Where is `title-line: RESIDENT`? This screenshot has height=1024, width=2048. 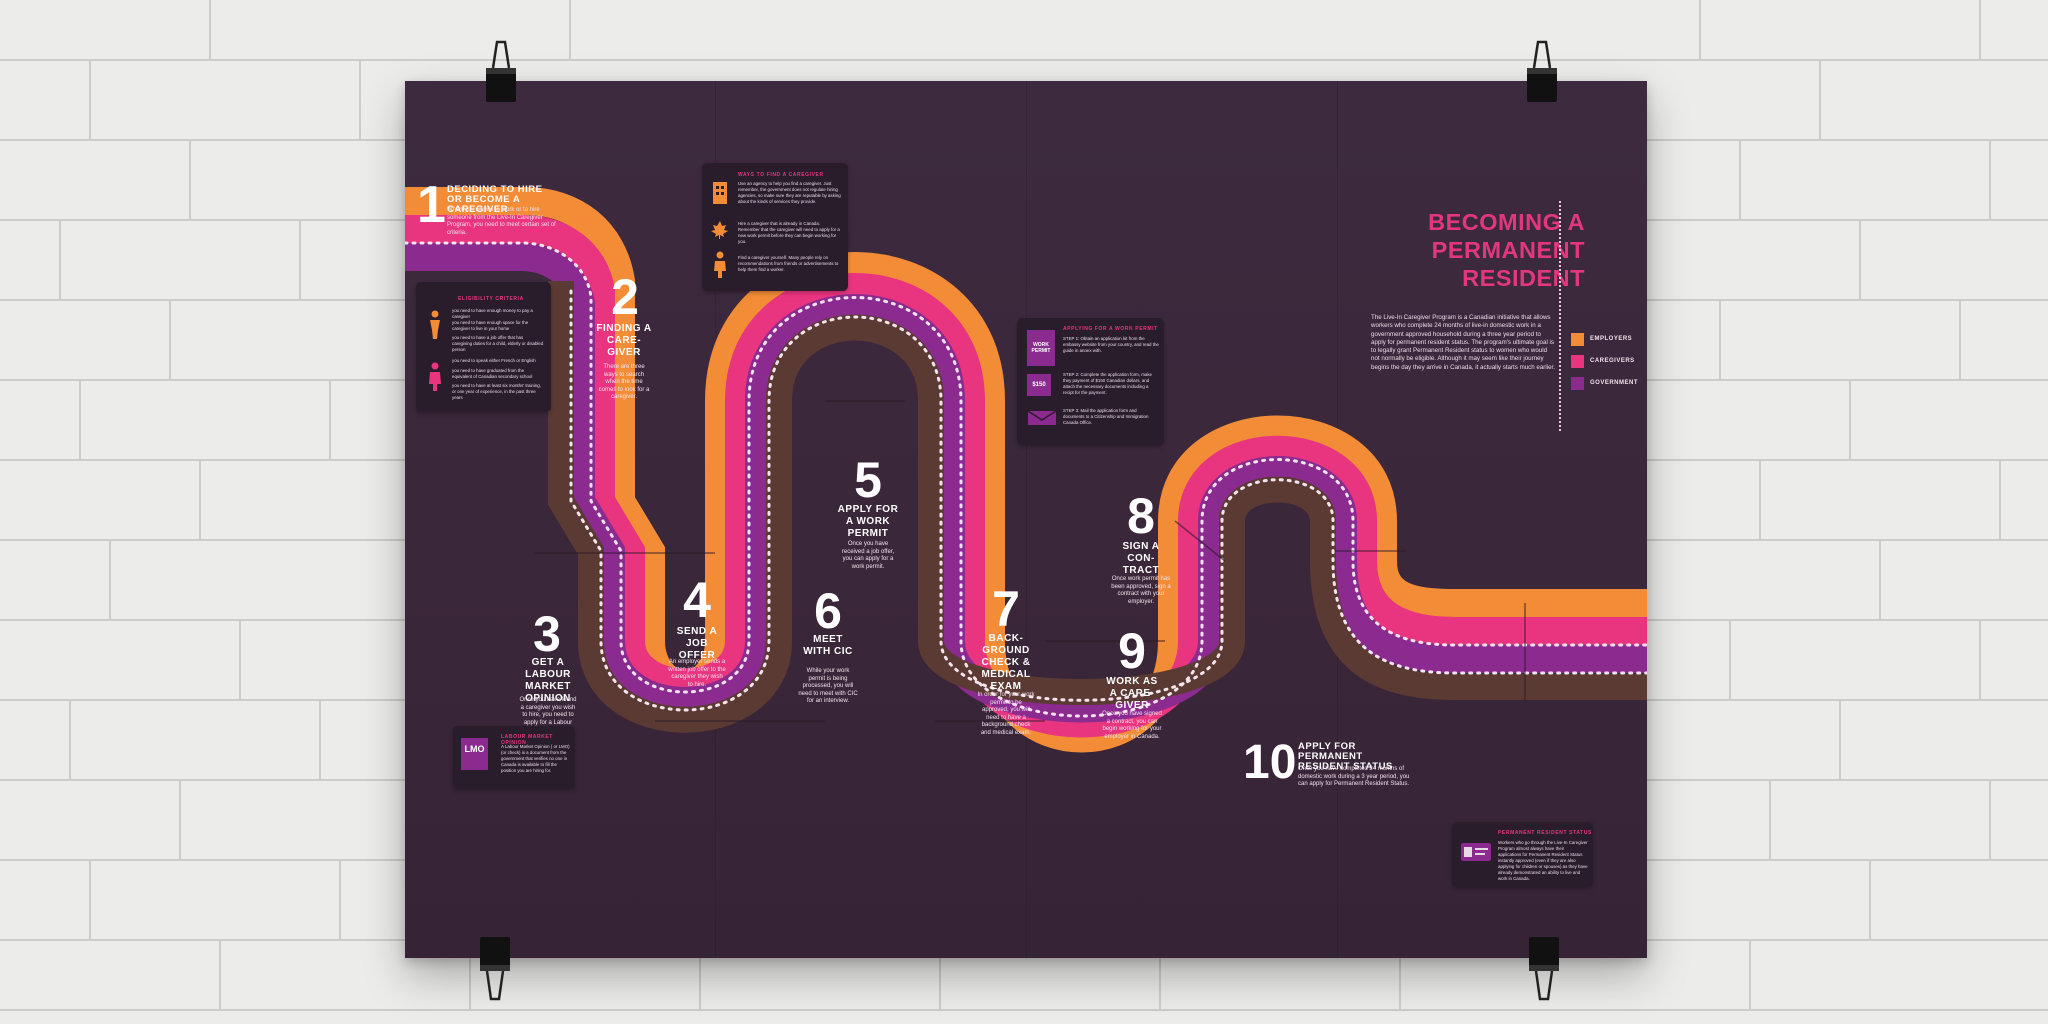 title-line: RESIDENT is located at coordinates (1523, 278).